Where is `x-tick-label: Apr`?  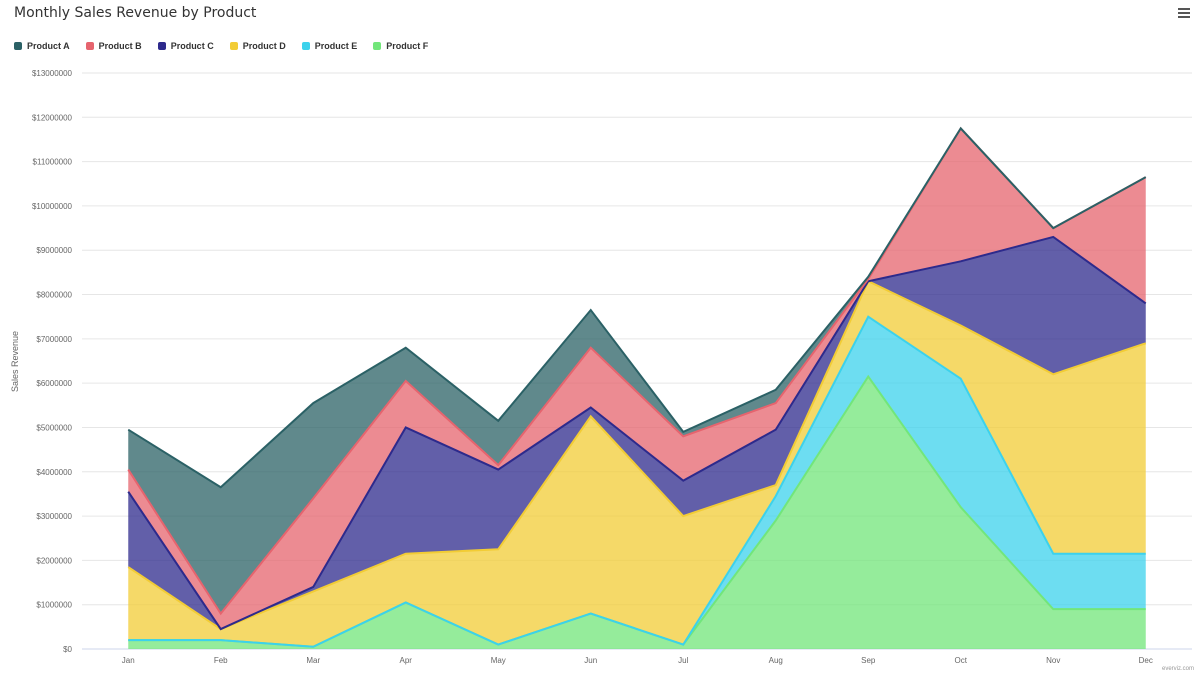 x-tick-label: Apr is located at coordinates (406, 660).